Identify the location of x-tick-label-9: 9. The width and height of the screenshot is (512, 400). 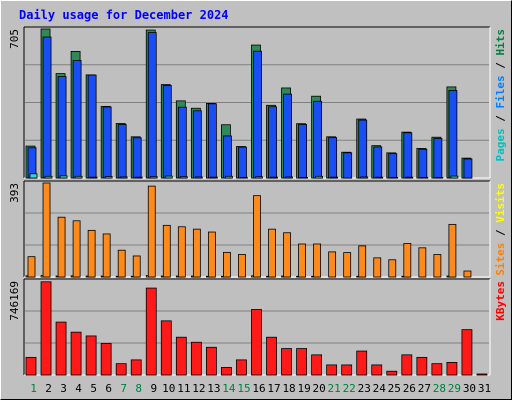
(153, 388).